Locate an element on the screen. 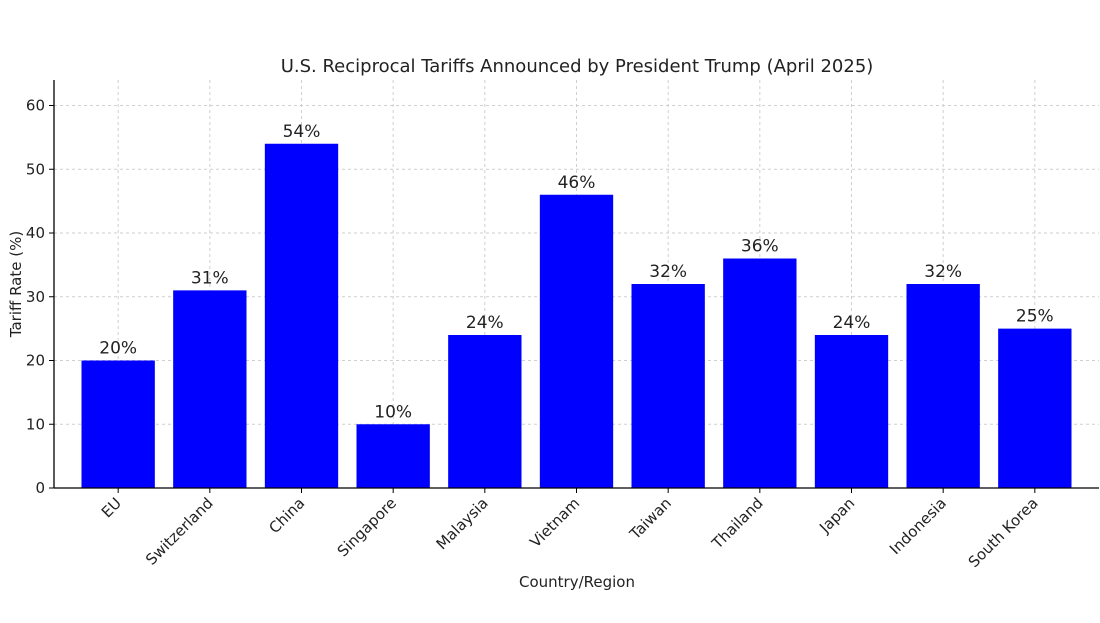  bar-value-label: 54% is located at coordinates (302, 132).